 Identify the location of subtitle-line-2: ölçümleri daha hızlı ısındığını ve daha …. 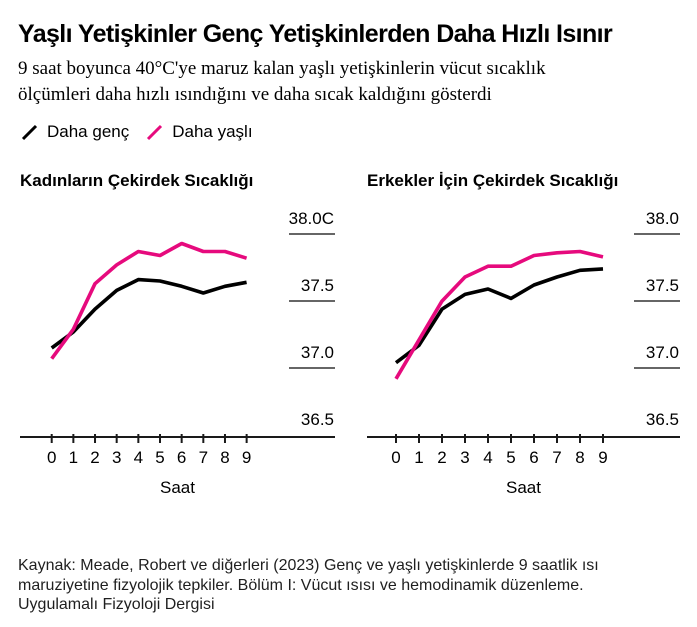
(255, 94).